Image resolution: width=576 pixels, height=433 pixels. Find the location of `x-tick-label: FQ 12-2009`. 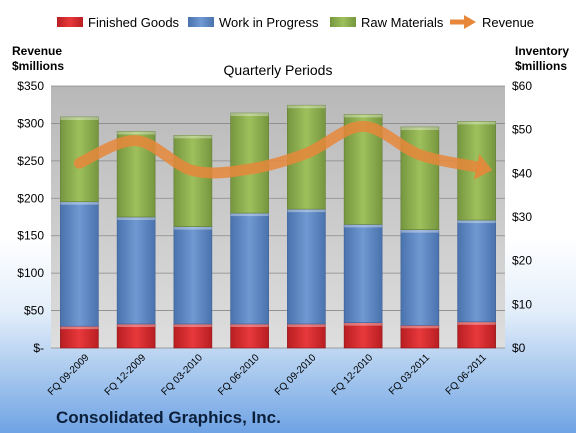

x-tick-label: FQ 12-2009 is located at coordinates (126, 375).